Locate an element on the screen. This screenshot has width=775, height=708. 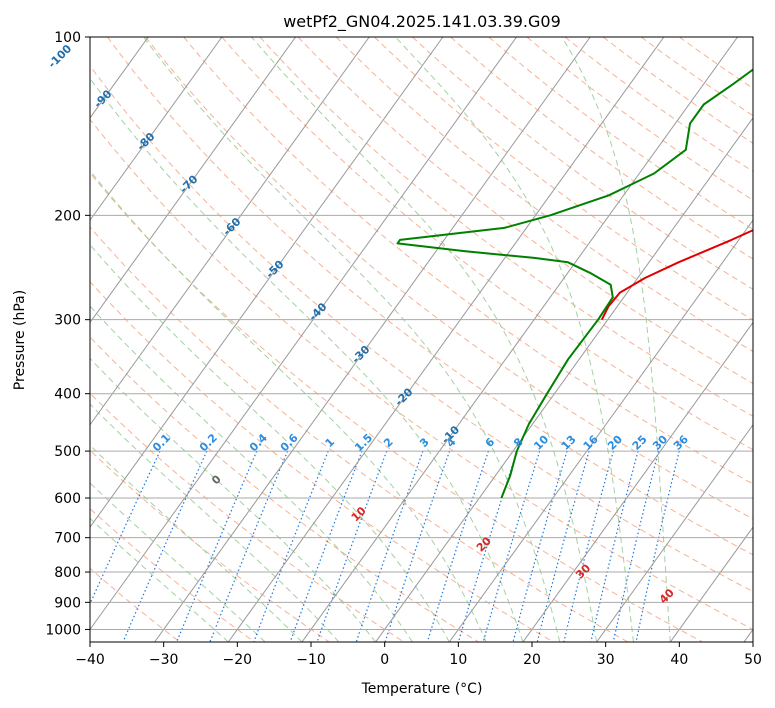
x-axis-label: Temperature (°C) is located at coordinates (422, 689).